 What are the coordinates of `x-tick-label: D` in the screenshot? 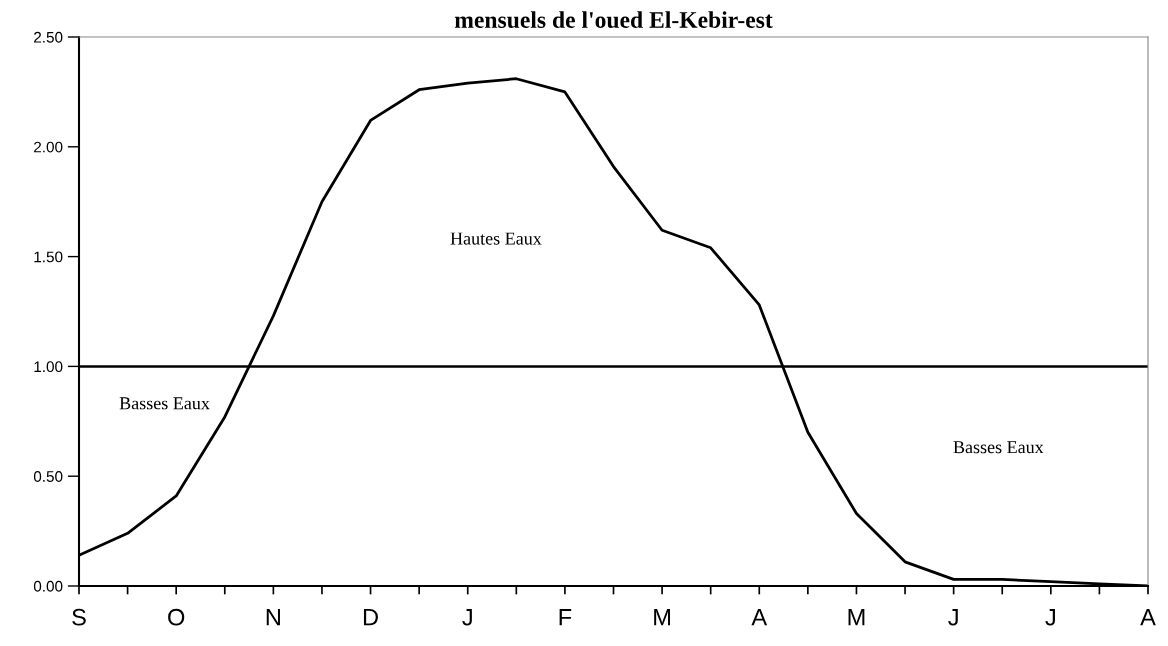 It's located at (370, 617).